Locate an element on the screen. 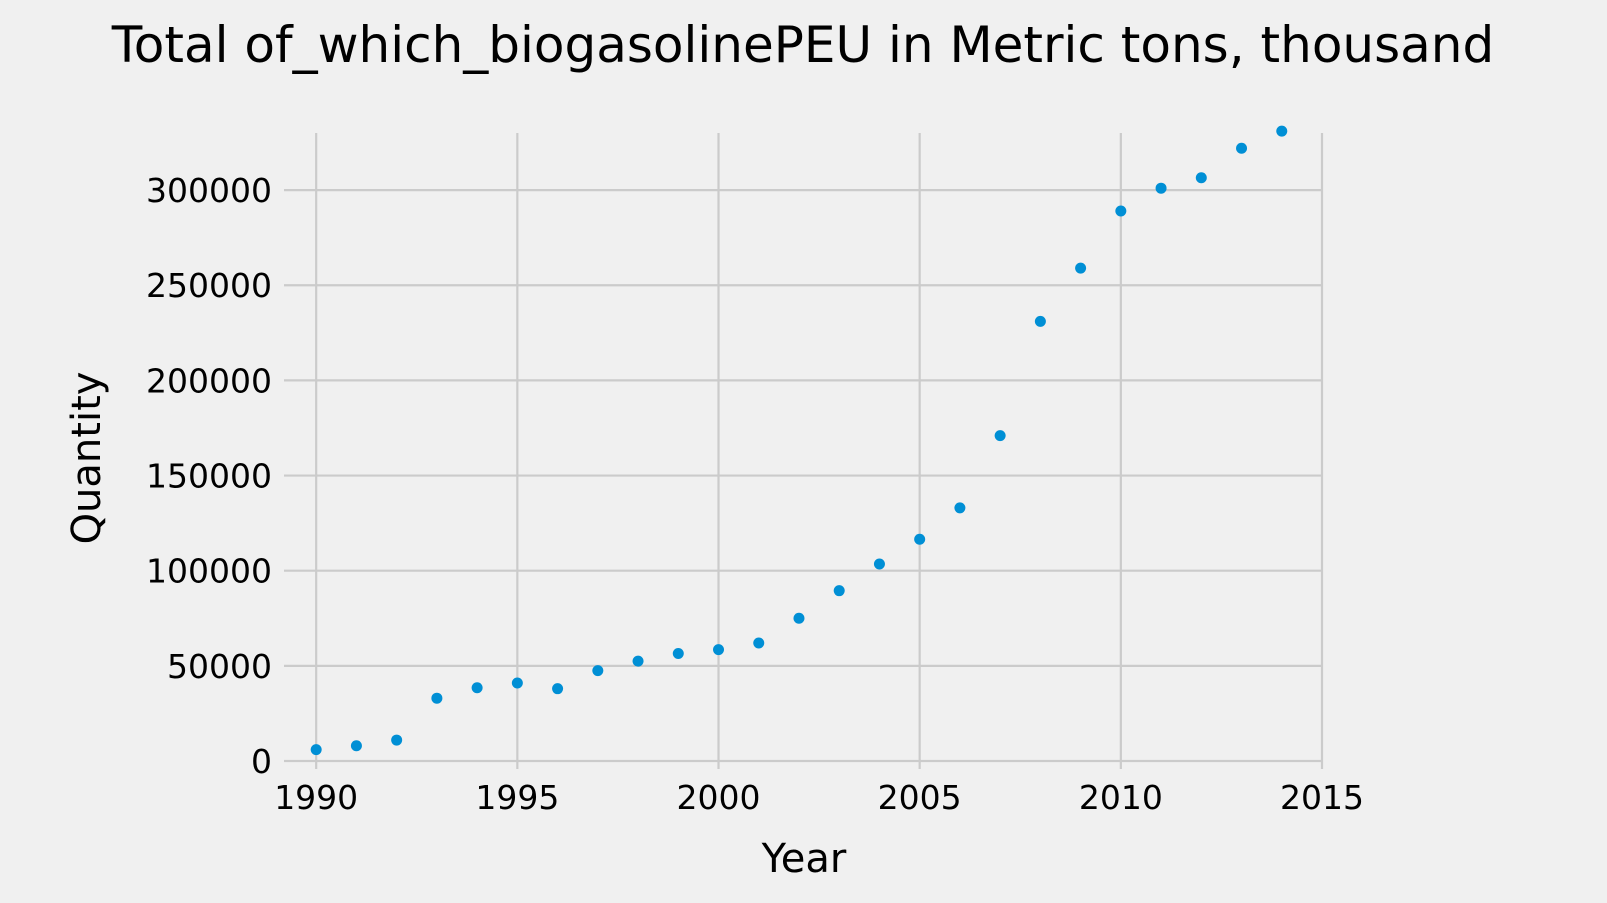 This screenshot has height=903, width=1607. y-tick-label: 150000 is located at coordinates (209, 476).